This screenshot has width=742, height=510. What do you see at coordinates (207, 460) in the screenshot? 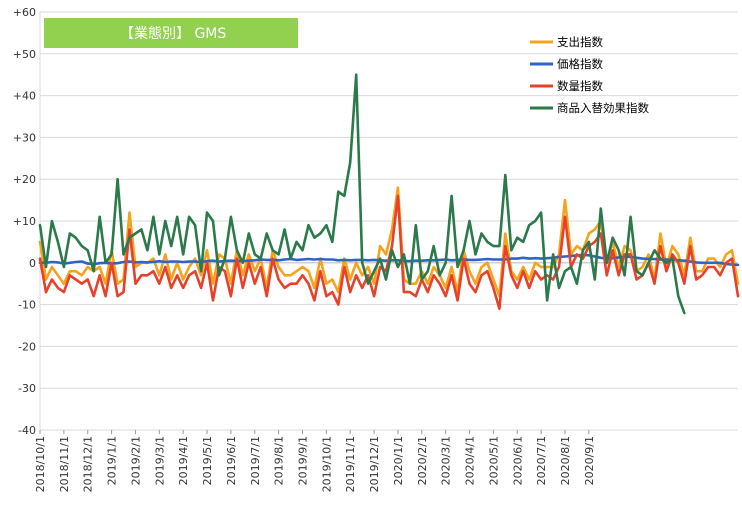
I see `x-tick-label: 2019/5/1` at bounding box center [207, 460].